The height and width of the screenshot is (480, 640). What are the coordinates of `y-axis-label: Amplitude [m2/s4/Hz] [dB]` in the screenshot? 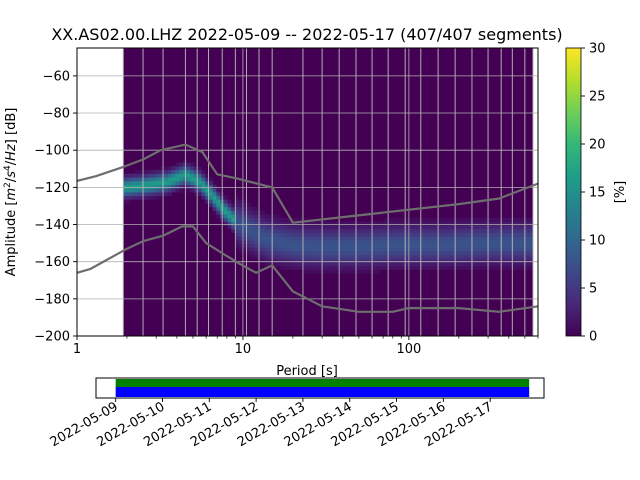 It's located at (11, 192).